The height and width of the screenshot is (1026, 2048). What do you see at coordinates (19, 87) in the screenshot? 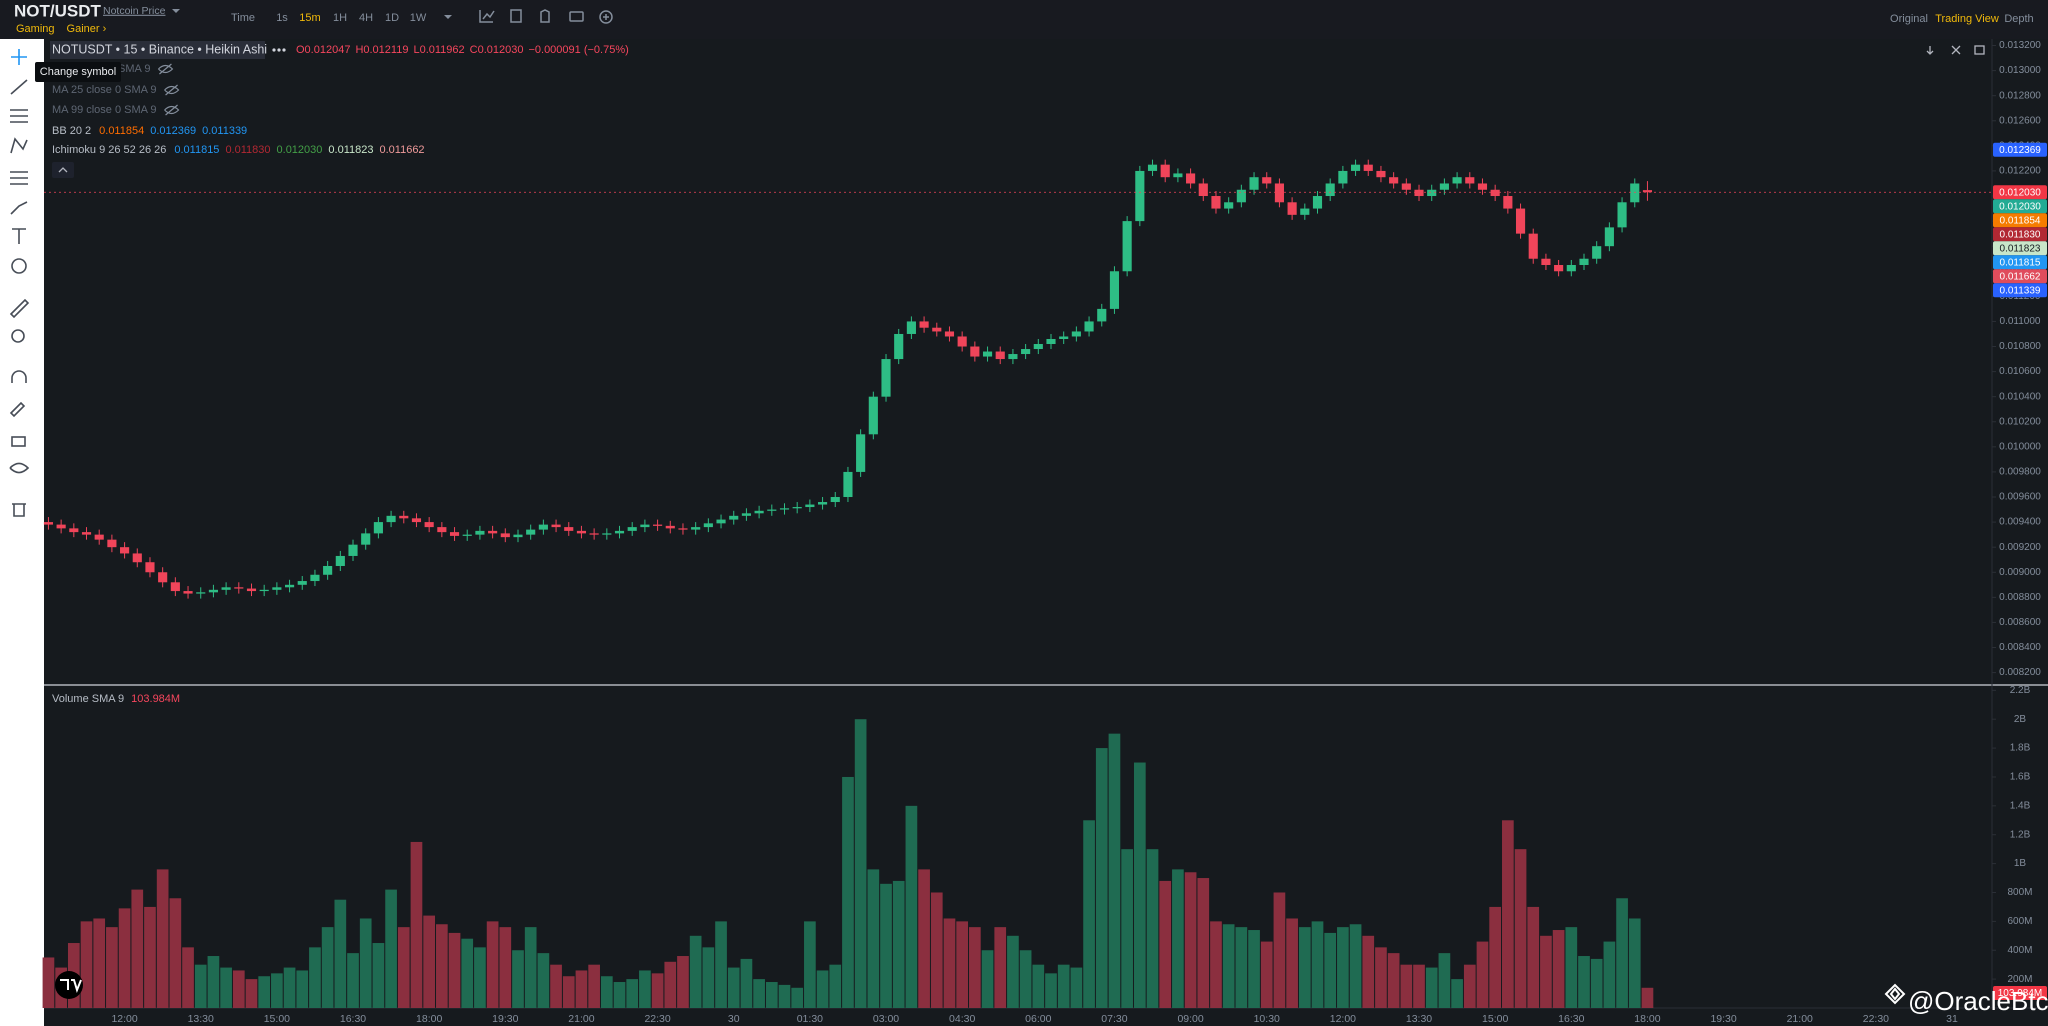
I see `trend-line-tool` at bounding box center [19, 87].